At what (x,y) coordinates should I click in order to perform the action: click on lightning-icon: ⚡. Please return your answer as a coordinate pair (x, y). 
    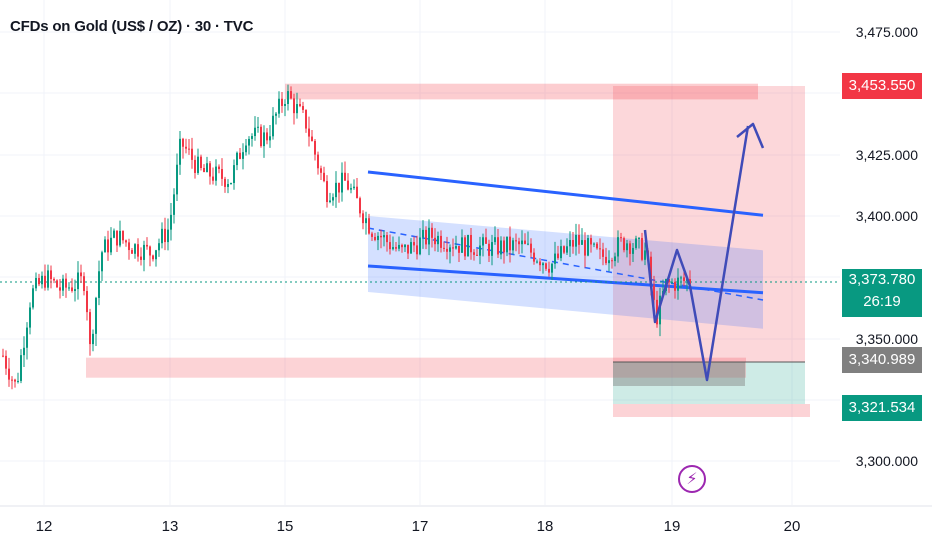
    Looking at the image, I should click on (692, 479).